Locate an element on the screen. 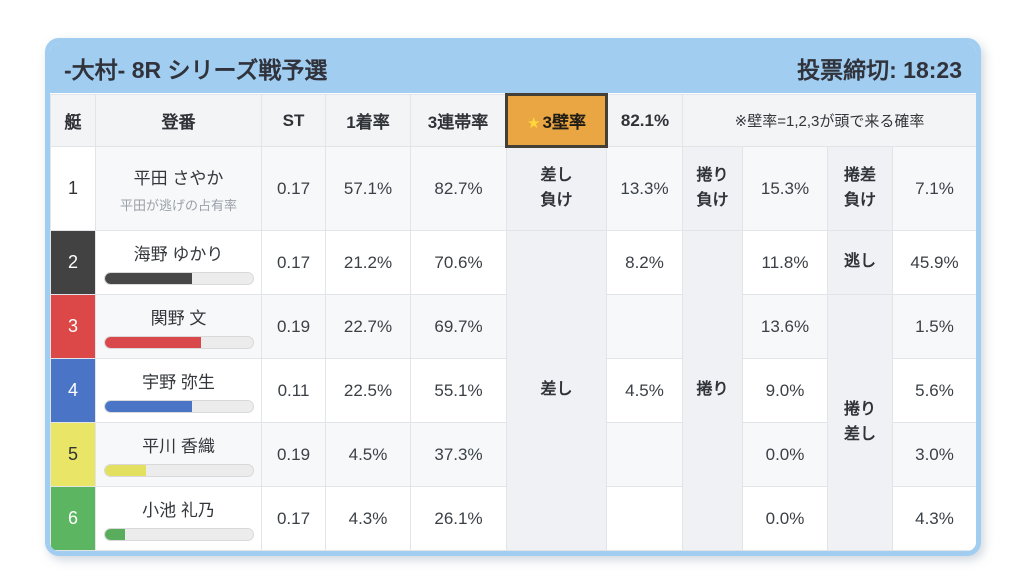  racer-name: 海野 ゆかり is located at coordinates (178, 254).